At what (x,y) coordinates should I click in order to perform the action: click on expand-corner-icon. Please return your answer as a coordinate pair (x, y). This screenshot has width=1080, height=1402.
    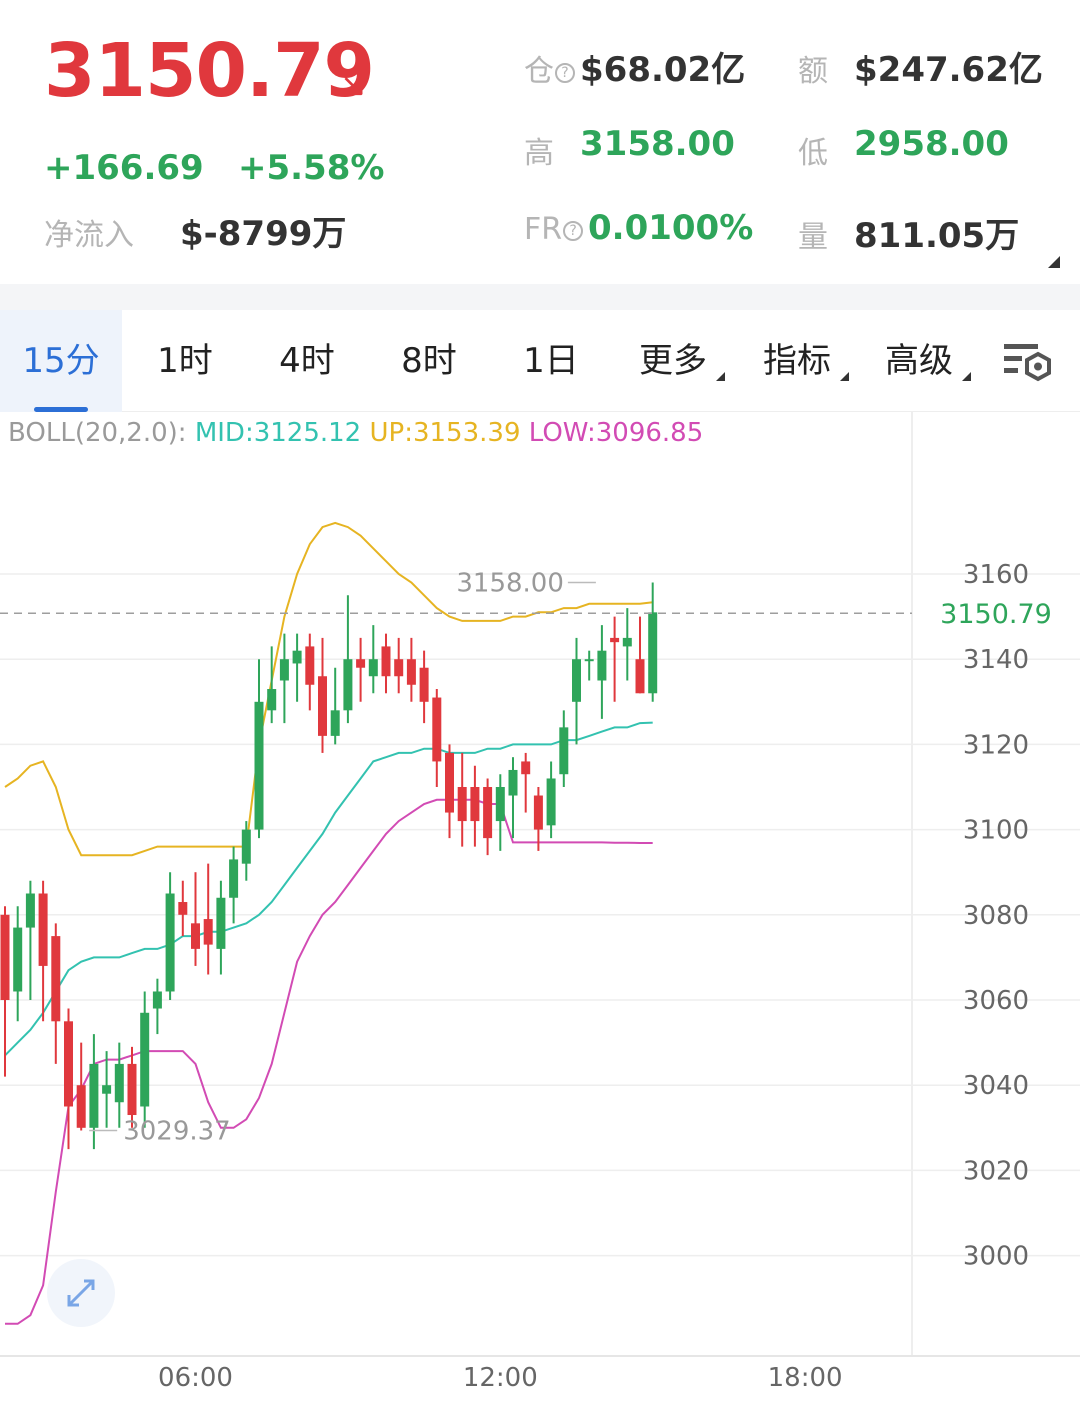
    Looking at the image, I should click on (1054, 262).